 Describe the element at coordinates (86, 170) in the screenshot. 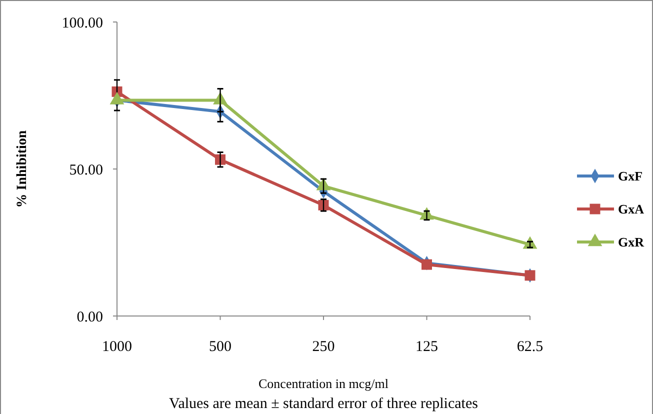

I see `y-tick-label: 50.00` at that location.